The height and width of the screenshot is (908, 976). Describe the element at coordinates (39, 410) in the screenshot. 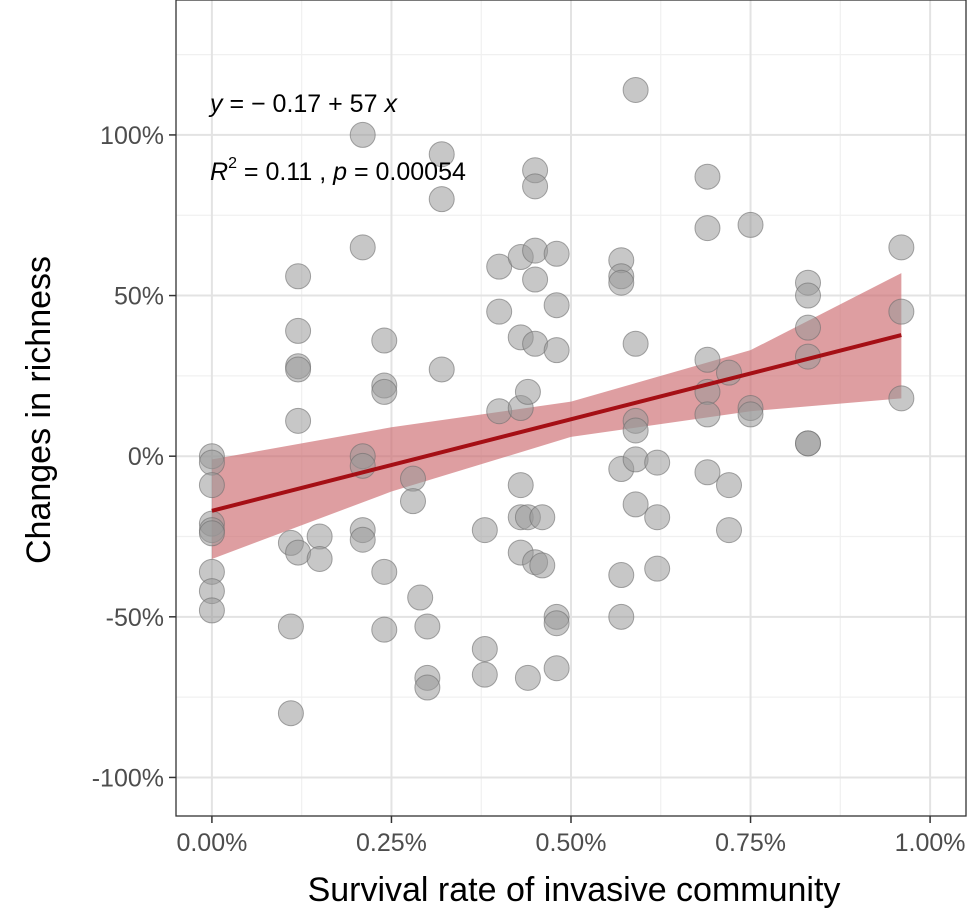

I see `y-axis-title: Changes in richness` at that location.